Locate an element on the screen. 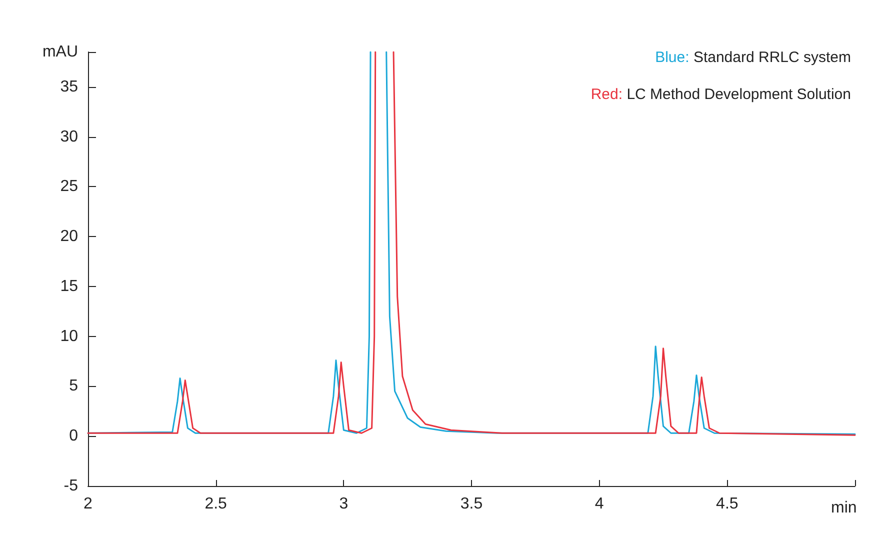 The height and width of the screenshot is (533, 873). text: Blue: Standard RRLC system is located at coordinates (753, 57).